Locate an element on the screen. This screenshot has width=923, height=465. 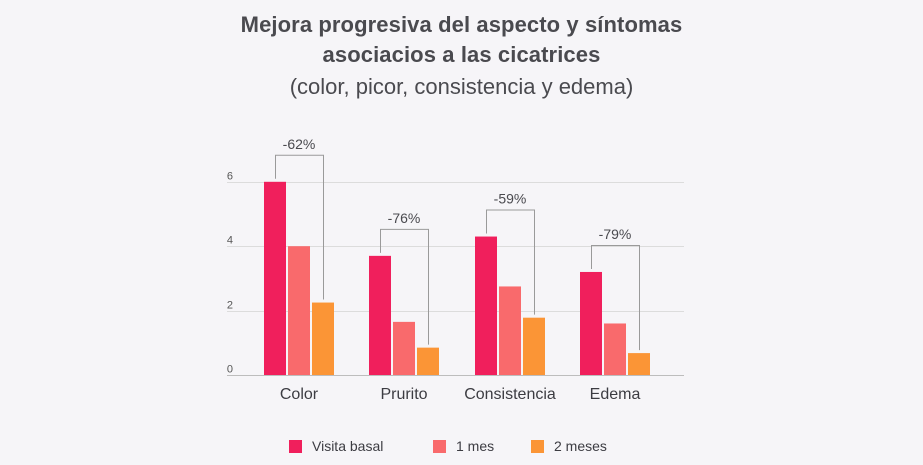
bar-consistencia-mes2 is located at coordinates (534, 346).